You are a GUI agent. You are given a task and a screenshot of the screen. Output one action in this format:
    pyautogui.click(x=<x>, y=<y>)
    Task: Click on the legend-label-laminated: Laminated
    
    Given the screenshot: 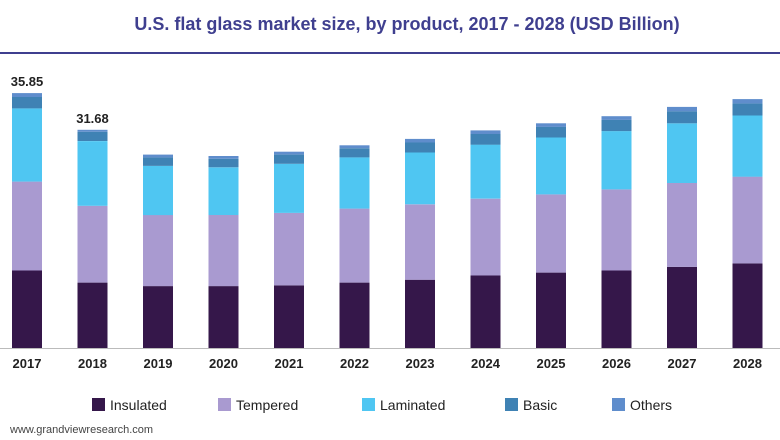 What is the action you would take?
    pyautogui.click(x=412, y=405)
    